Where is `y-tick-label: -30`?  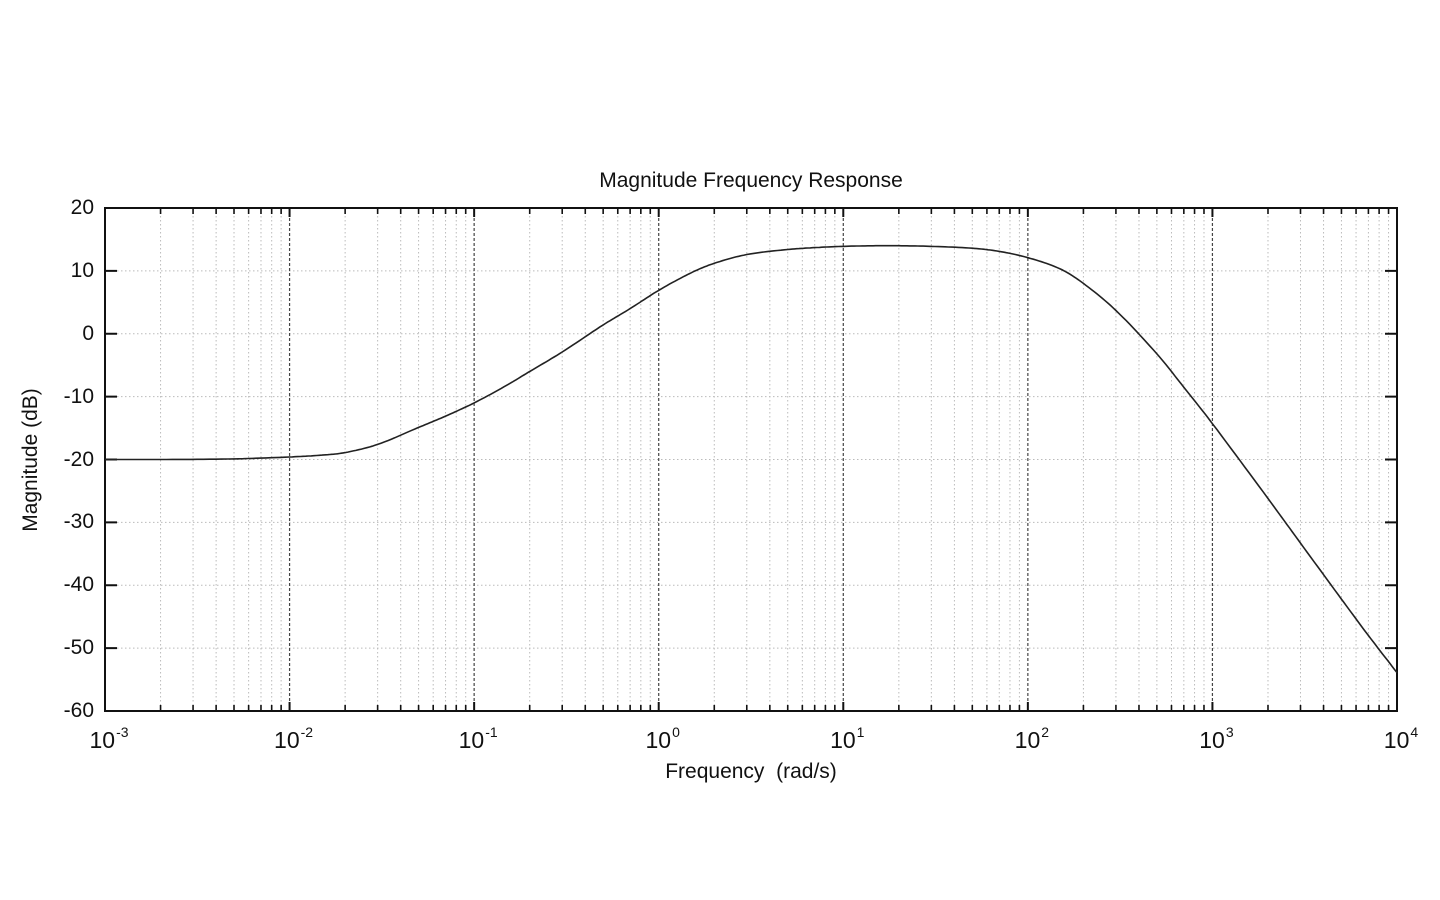 y-tick-label: -30 is located at coordinates (78, 522).